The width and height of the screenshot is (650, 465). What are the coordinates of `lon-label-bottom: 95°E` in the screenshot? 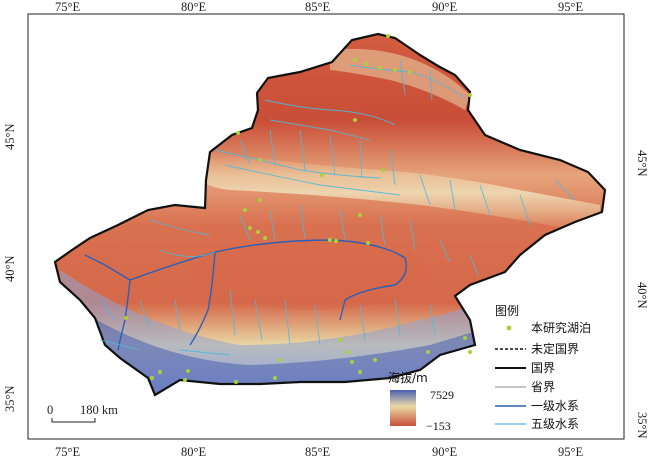 It's located at (570, 452).